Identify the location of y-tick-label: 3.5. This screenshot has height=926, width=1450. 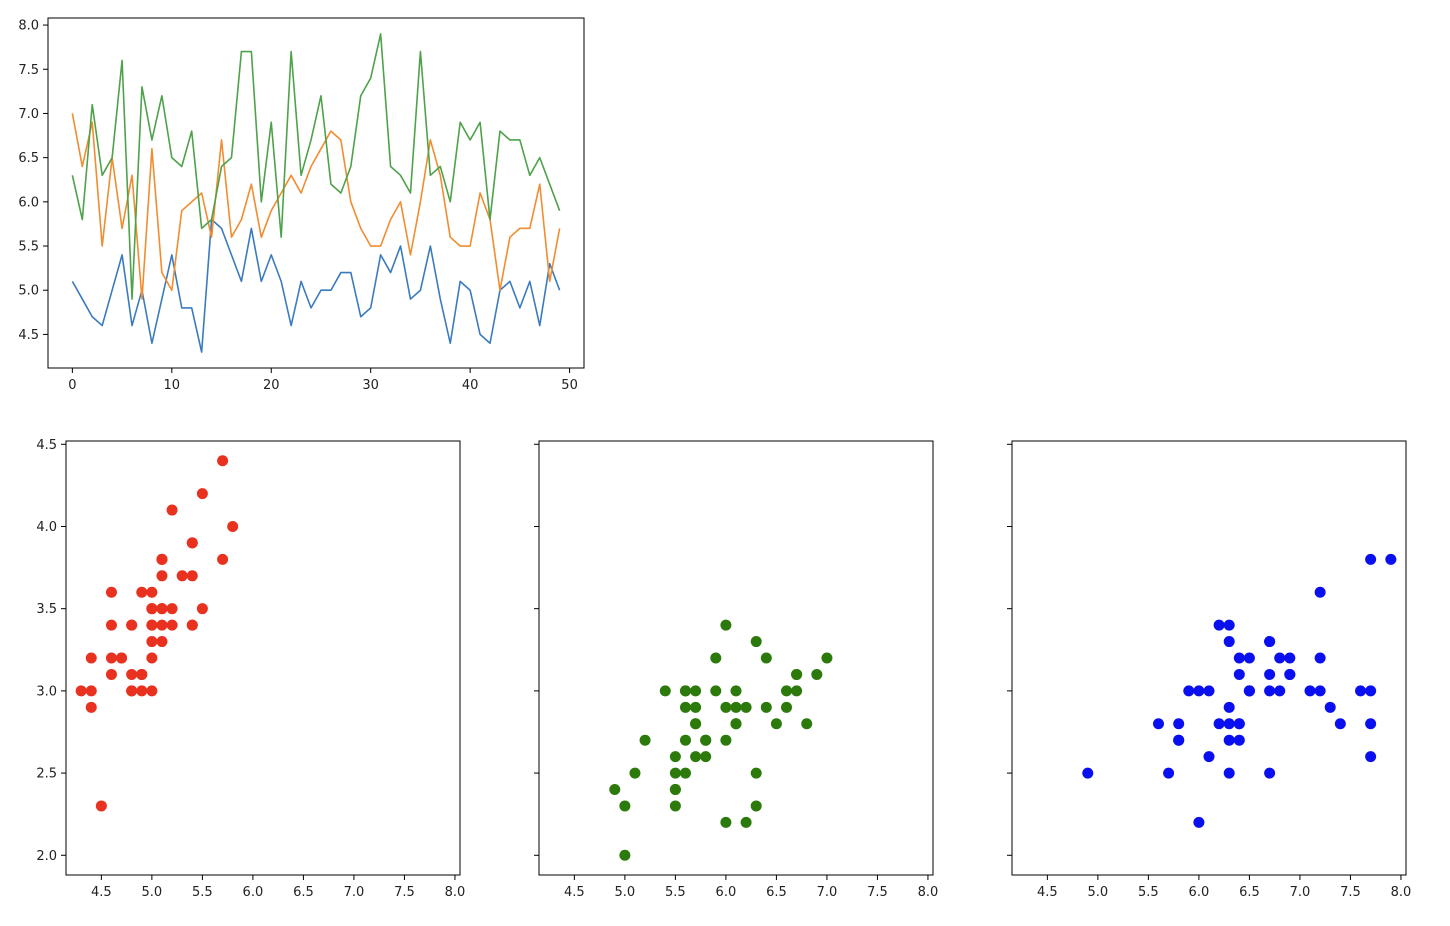
(46, 609).